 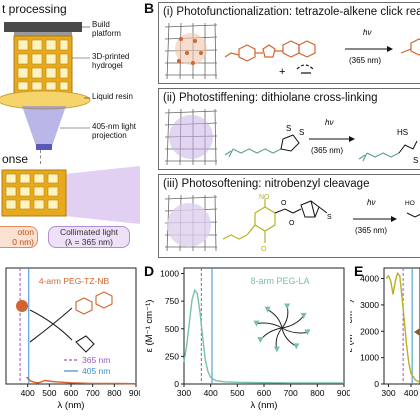 What do you see at coordinates (25, 232) in the screenshot?
I see `legend-left-line1: oton` at bounding box center [25, 232].